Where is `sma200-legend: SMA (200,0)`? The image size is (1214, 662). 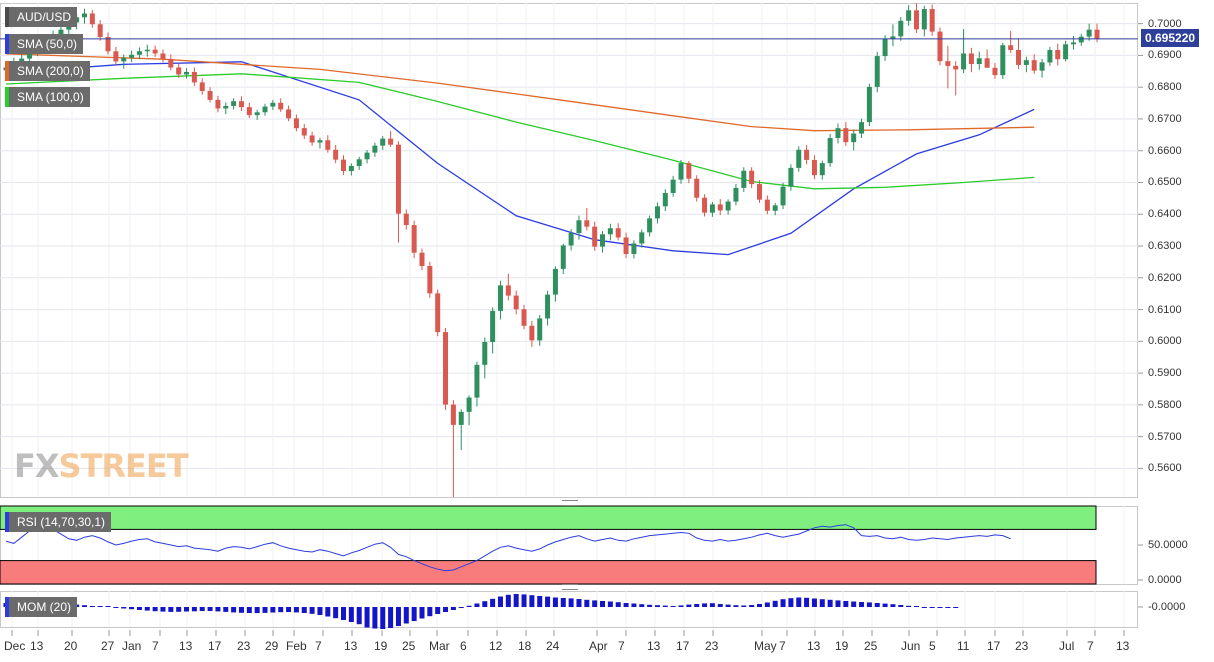
sma200-legend: SMA (200,0) is located at coordinates (47, 71).